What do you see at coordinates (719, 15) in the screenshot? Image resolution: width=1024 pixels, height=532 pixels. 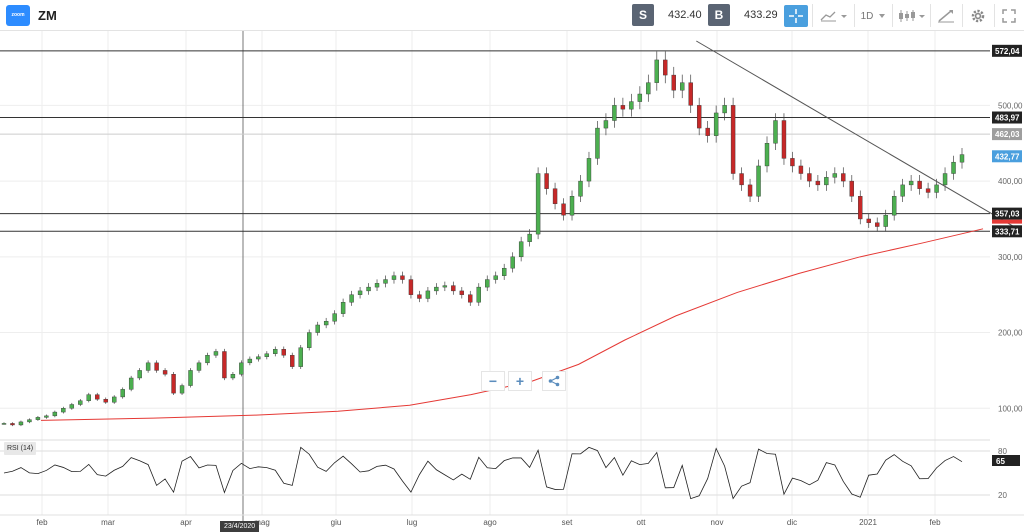 I see `buy-button: B` at bounding box center [719, 15].